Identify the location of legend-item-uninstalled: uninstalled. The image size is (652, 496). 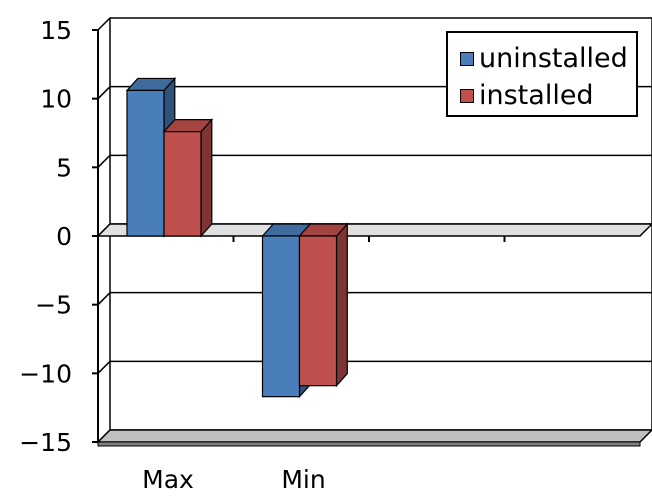
(548, 58).